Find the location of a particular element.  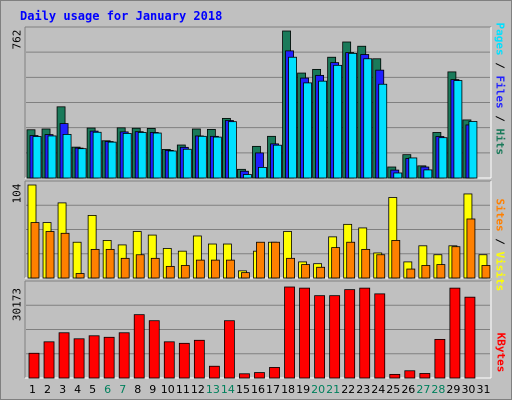

legend-sites: Sites is located at coordinates (500, 215).